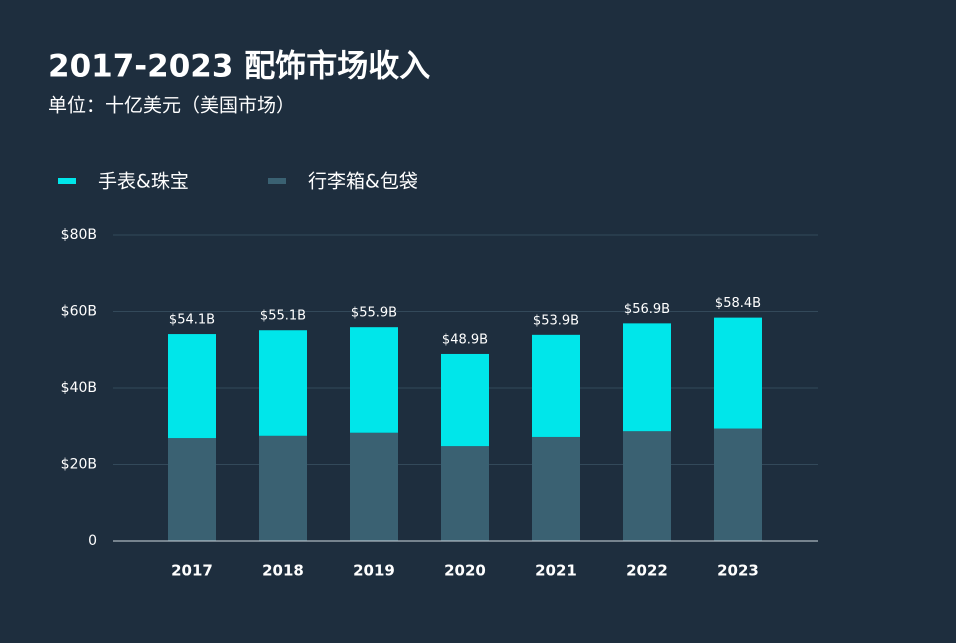 The width and height of the screenshot is (956, 643). What do you see at coordinates (92, 541) in the screenshot?
I see `y-tick-label: 0` at bounding box center [92, 541].